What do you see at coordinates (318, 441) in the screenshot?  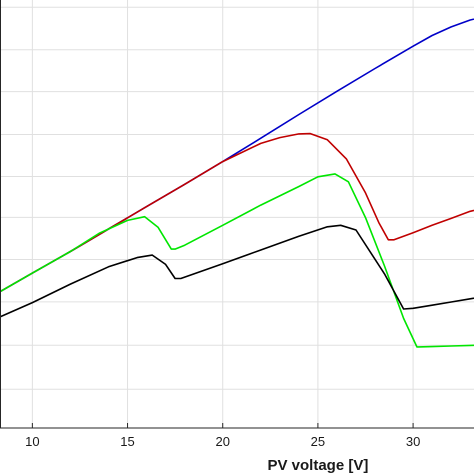 I see `x-tick-label-25: 25` at bounding box center [318, 441].